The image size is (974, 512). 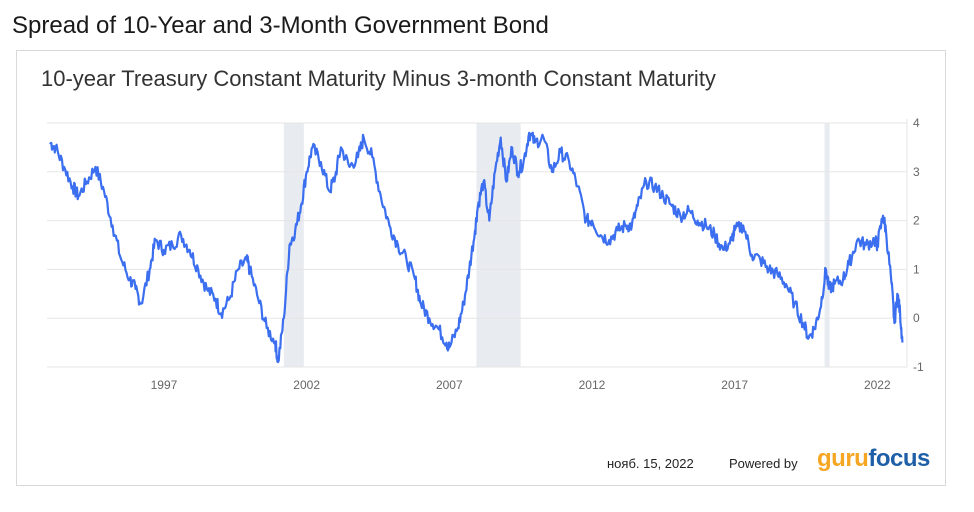 What do you see at coordinates (592, 385) in the screenshot?
I see `x-tick-label-3: 2012` at bounding box center [592, 385].